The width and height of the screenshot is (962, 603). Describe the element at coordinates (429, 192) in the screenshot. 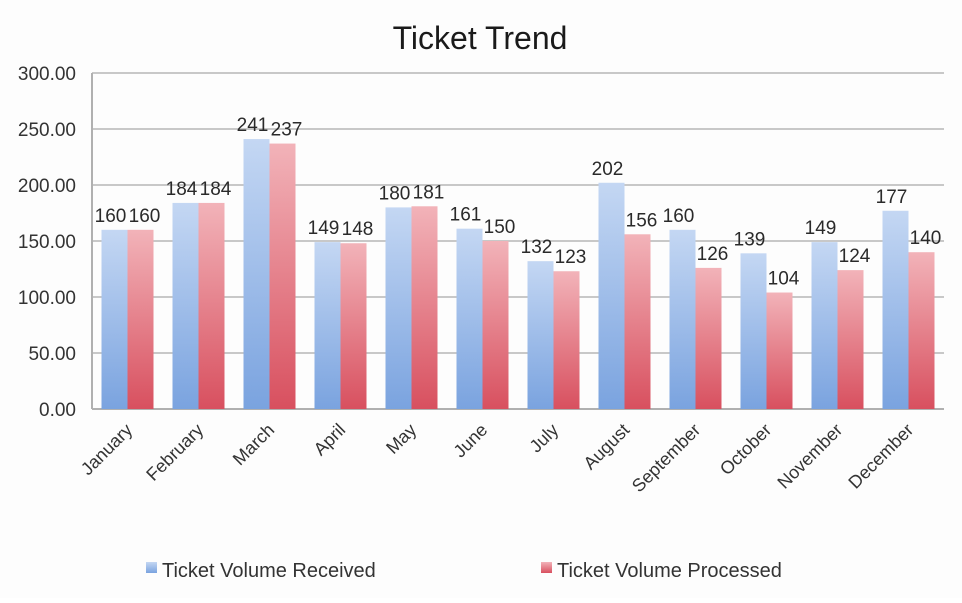

I see `data-label-processed: 181` at that location.